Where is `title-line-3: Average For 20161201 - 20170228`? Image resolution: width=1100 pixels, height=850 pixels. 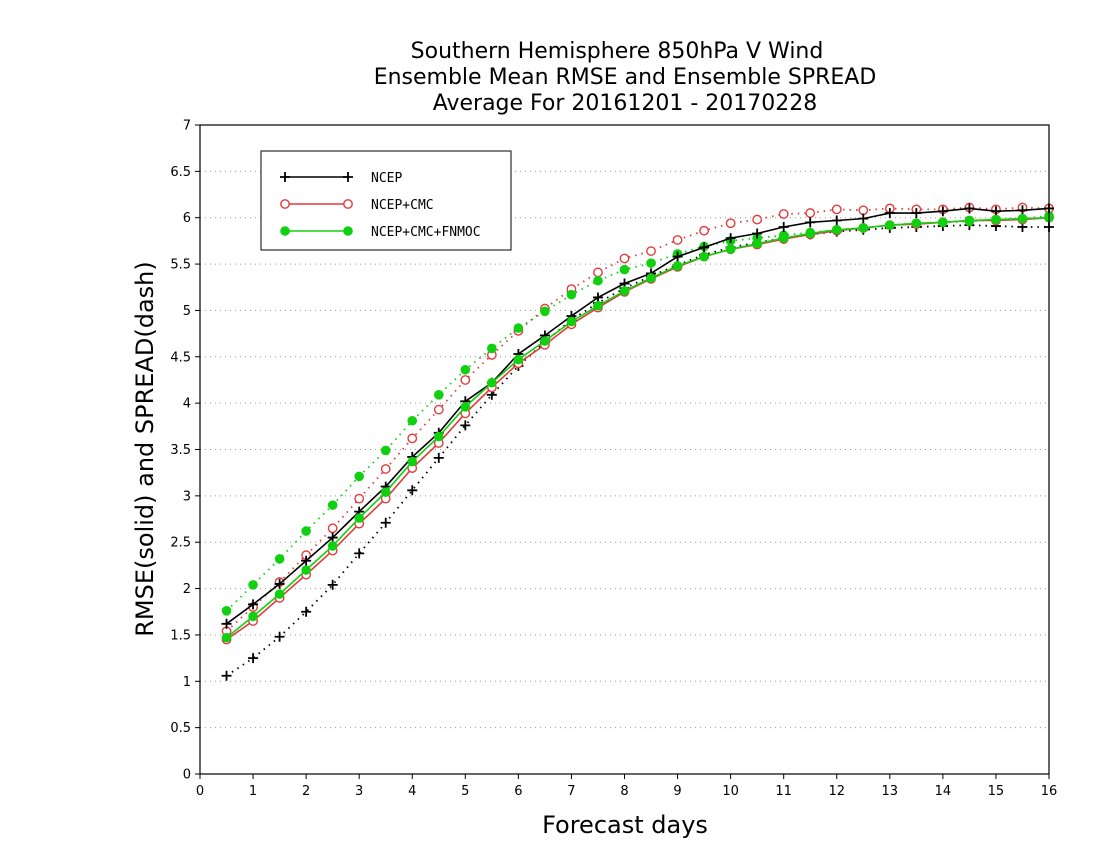
title-line-3: Average For 20161201 - 20170228 is located at coordinates (625, 103).